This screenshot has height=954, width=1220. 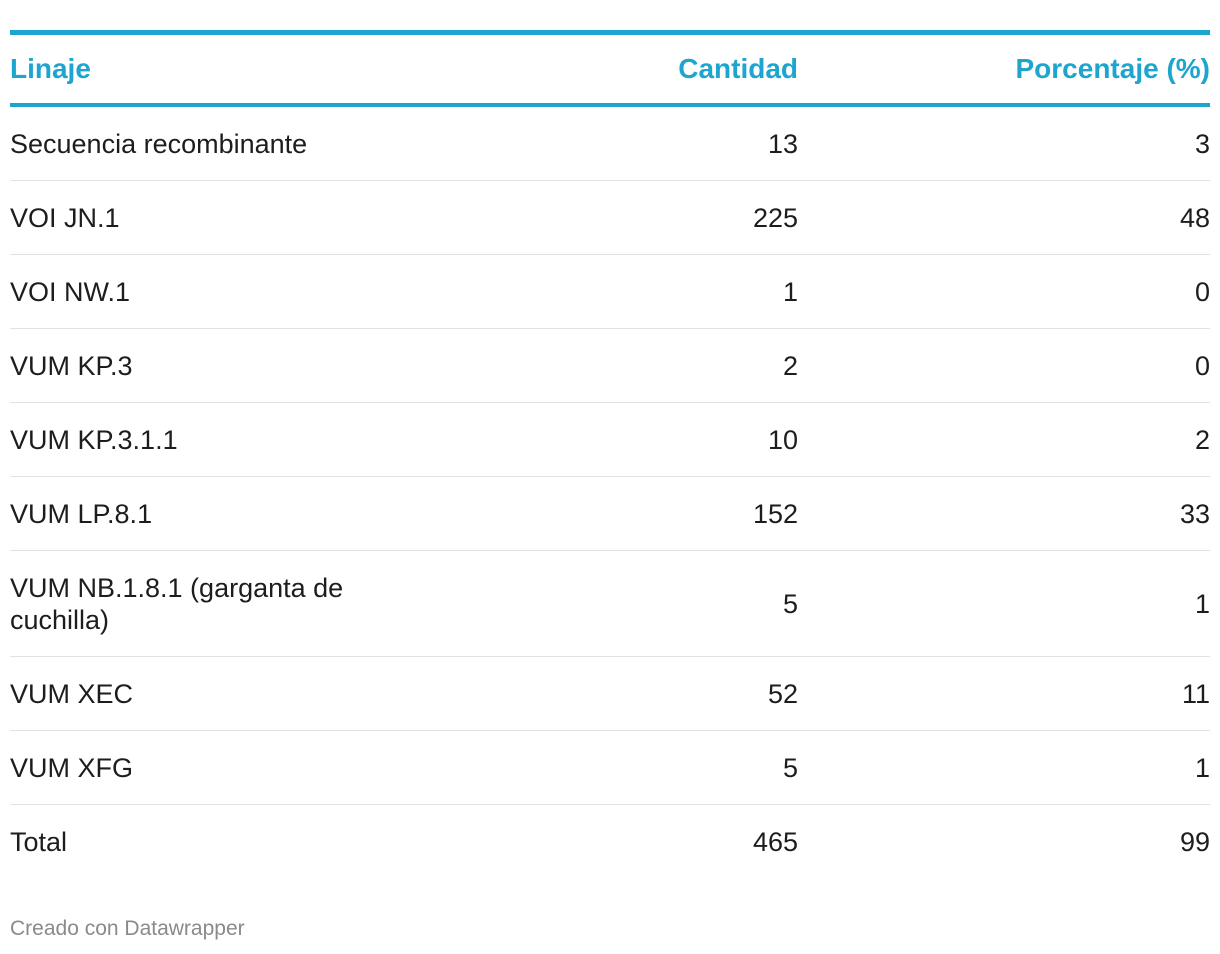 I want to click on cell-cantidad: 225, so click(x=604, y=217).